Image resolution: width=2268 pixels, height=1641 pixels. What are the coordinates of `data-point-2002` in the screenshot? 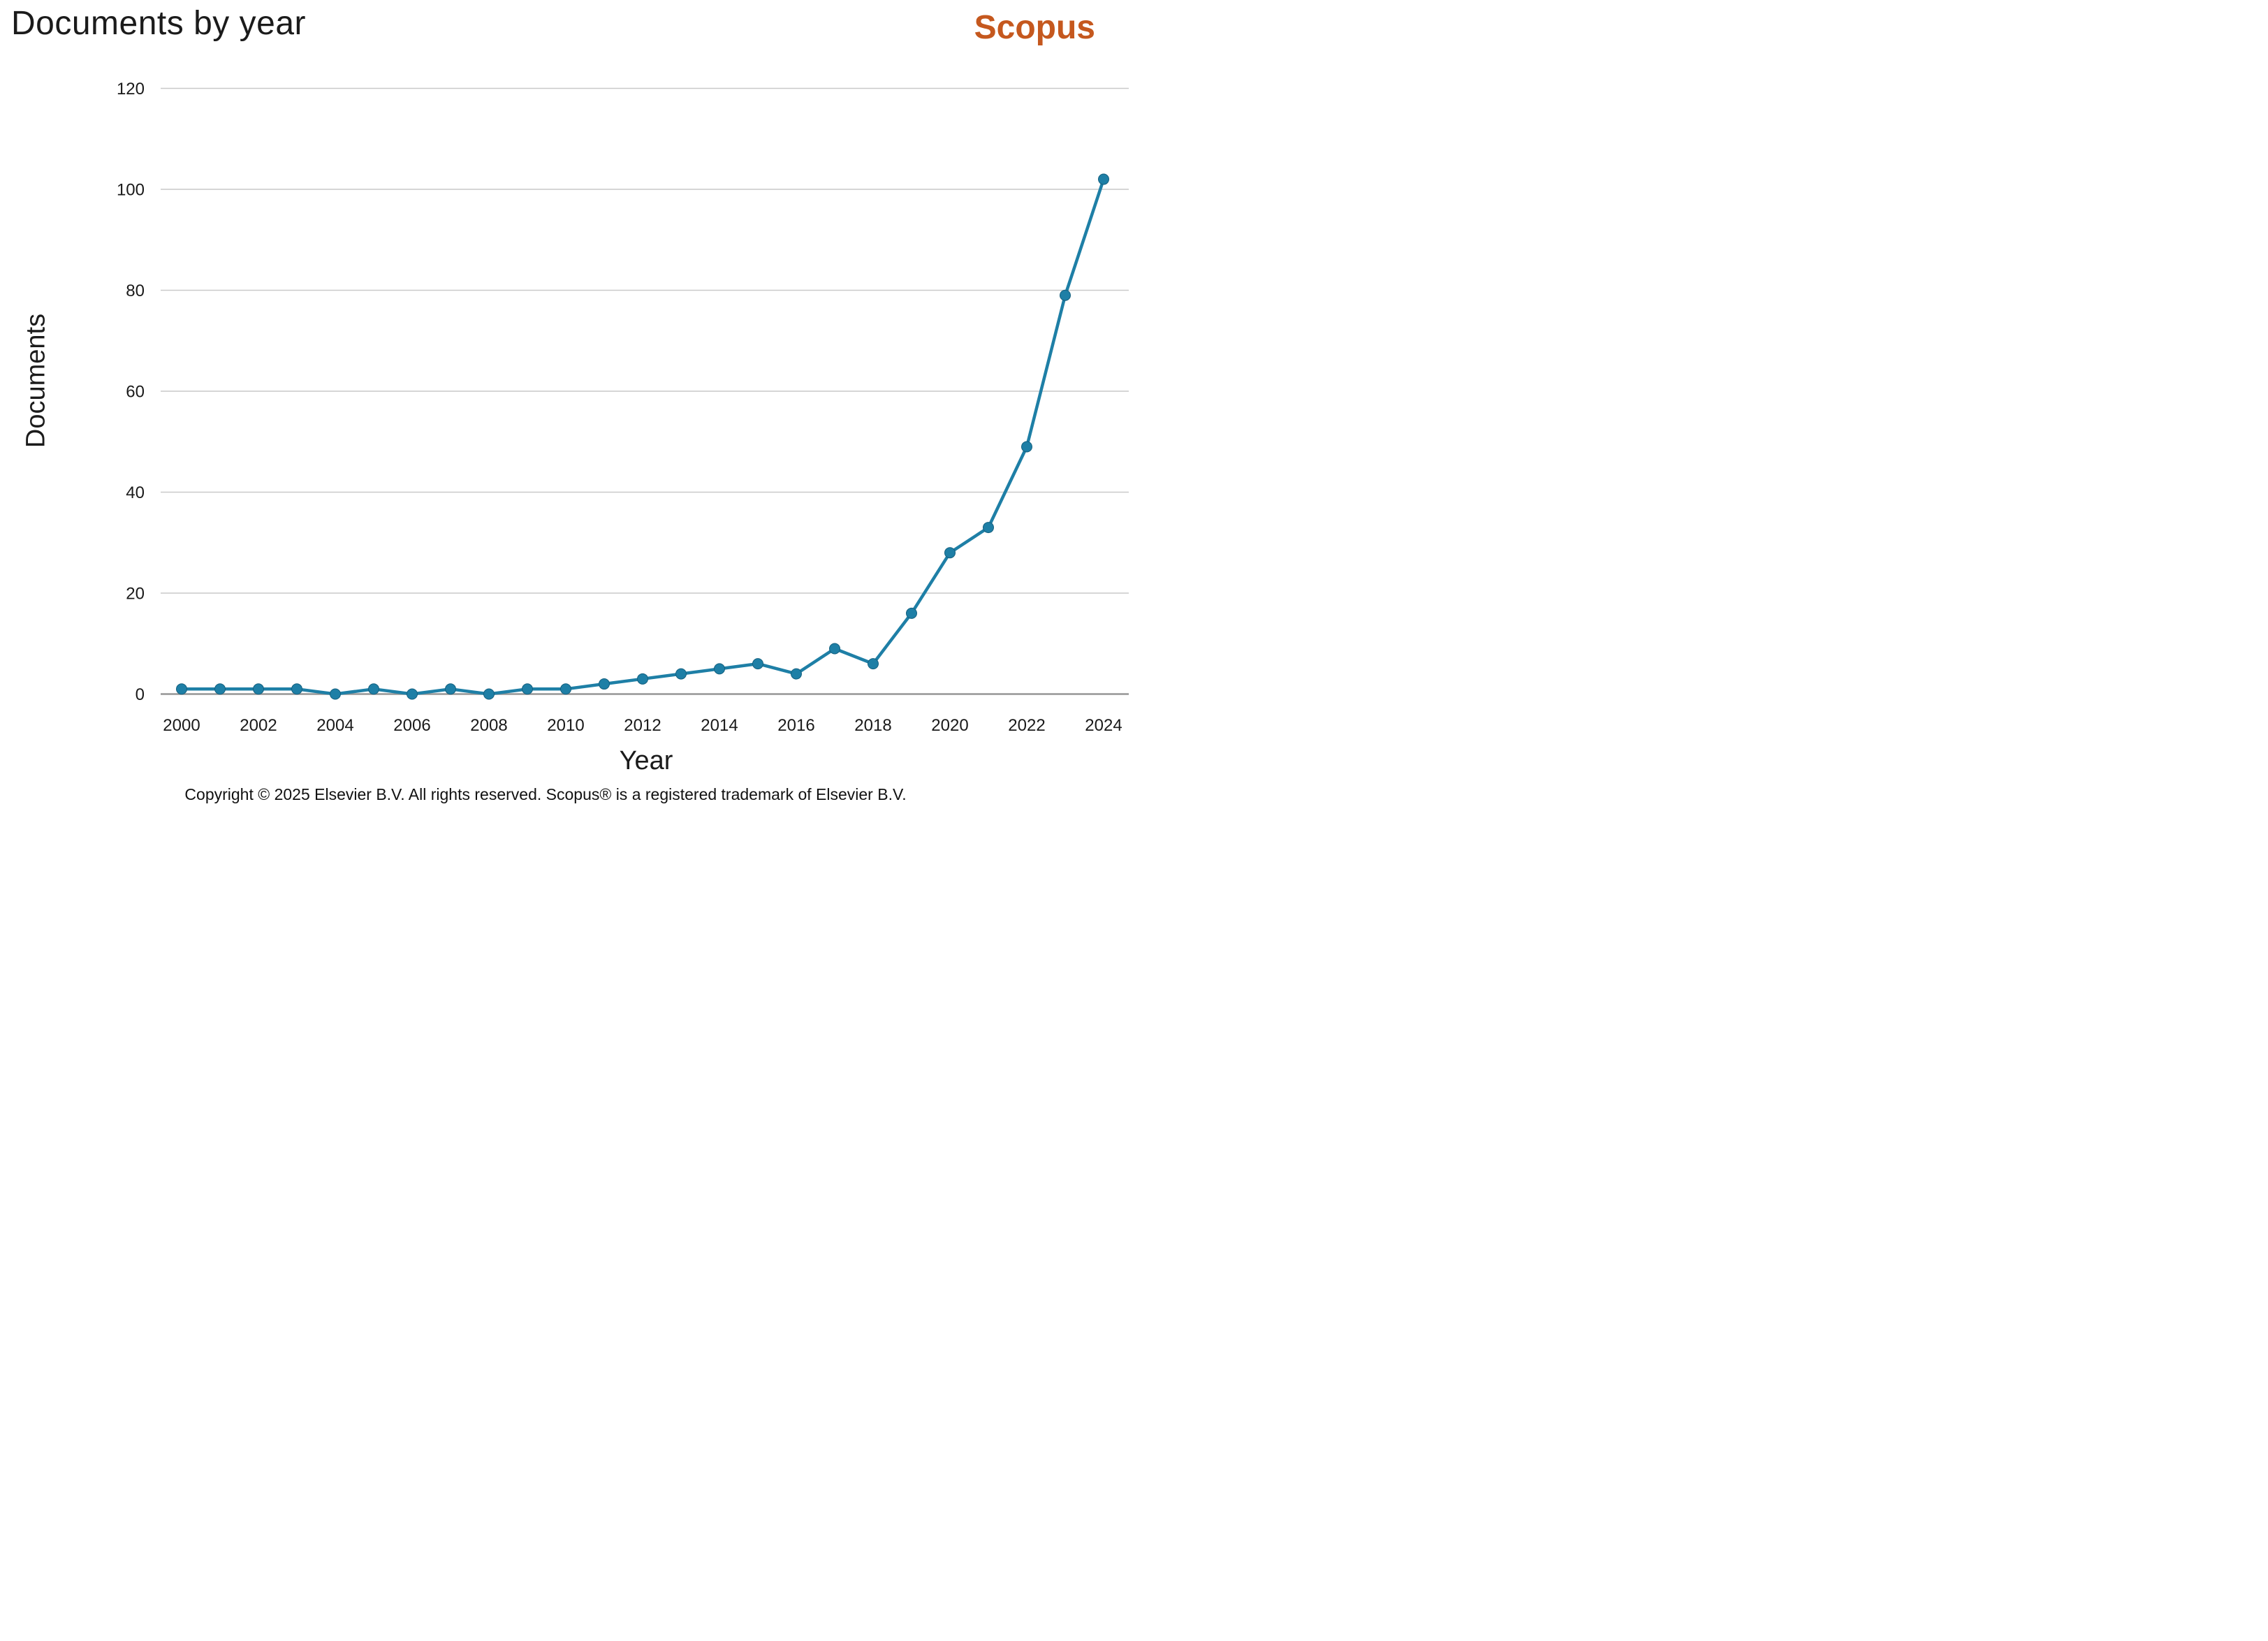 It's located at (258, 689).